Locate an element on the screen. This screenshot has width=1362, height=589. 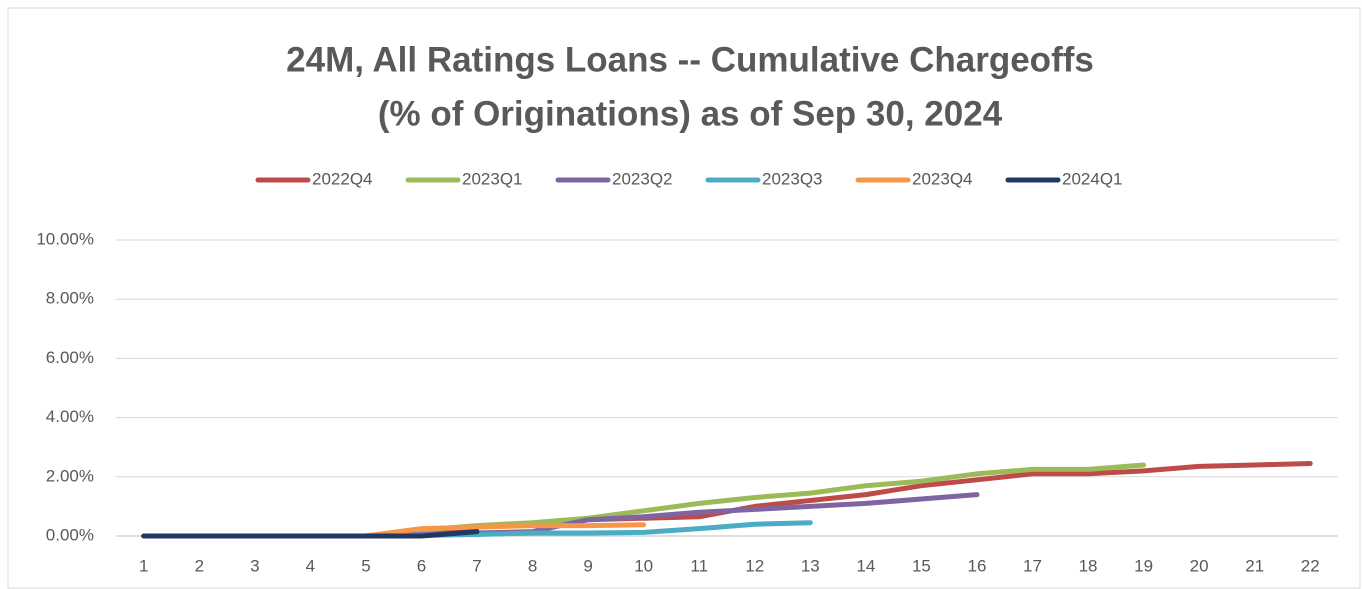
x-tick-label: 15 is located at coordinates (921, 565).